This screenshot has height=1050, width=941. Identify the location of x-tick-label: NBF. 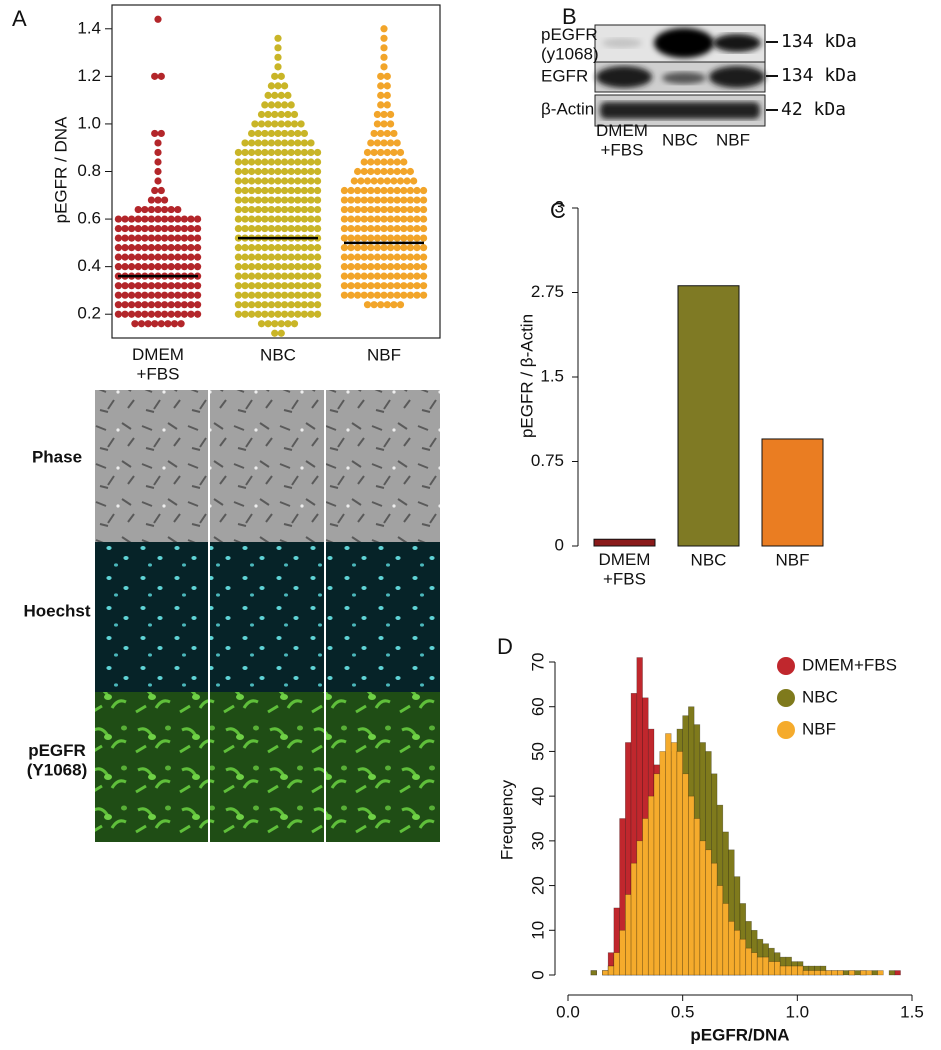
(793, 559).